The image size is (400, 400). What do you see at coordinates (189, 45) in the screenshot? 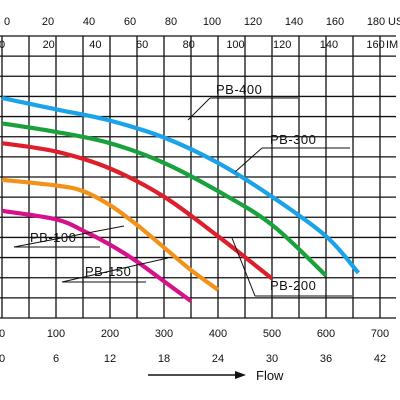
I see `top-im-tick-label: 80` at bounding box center [189, 45].